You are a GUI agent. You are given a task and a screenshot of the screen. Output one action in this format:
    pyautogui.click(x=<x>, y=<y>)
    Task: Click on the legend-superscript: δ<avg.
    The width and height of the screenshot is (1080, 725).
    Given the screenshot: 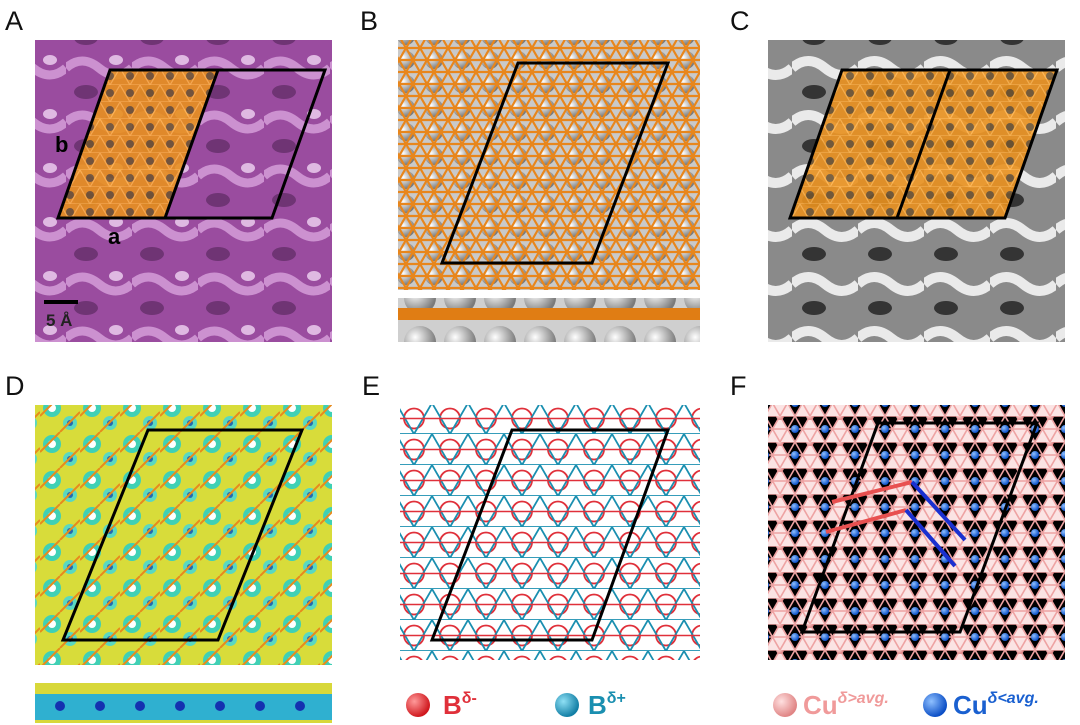 What is the action you would take?
    pyautogui.click(x=1013, y=698)
    